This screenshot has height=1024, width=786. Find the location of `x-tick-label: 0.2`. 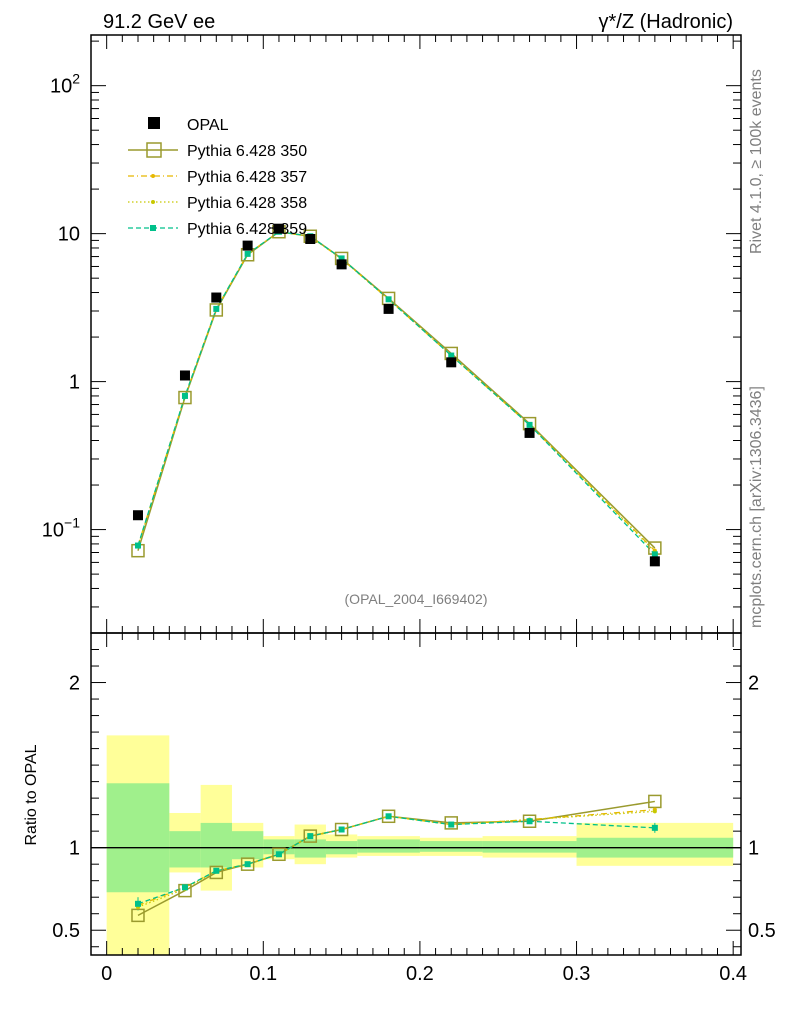

x-tick-label: 0.2 is located at coordinates (420, 974).